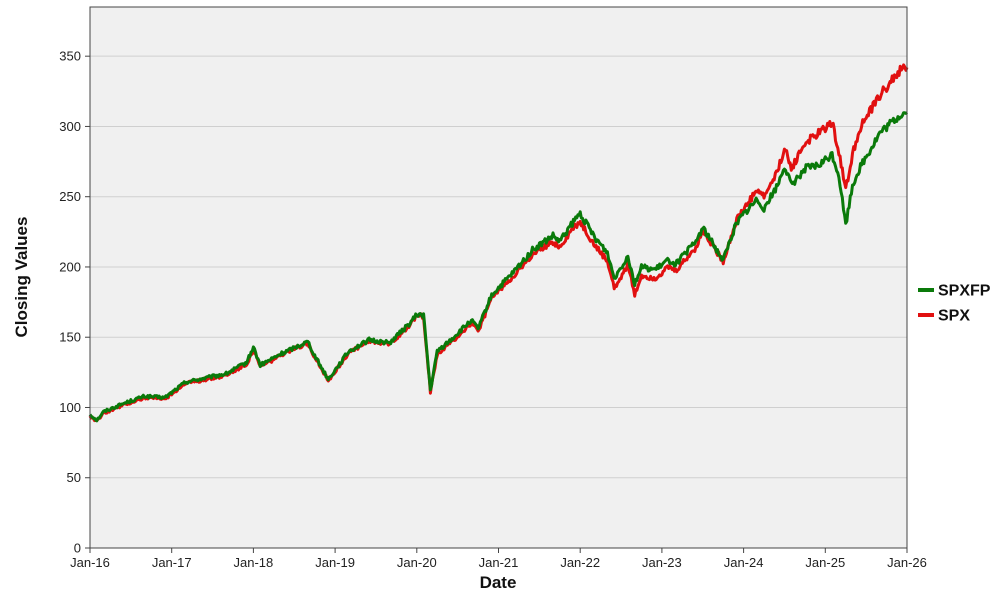 This screenshot has height=605, width=1000. I want to click on x-tick-label: Jan-22, so click(580, 562).